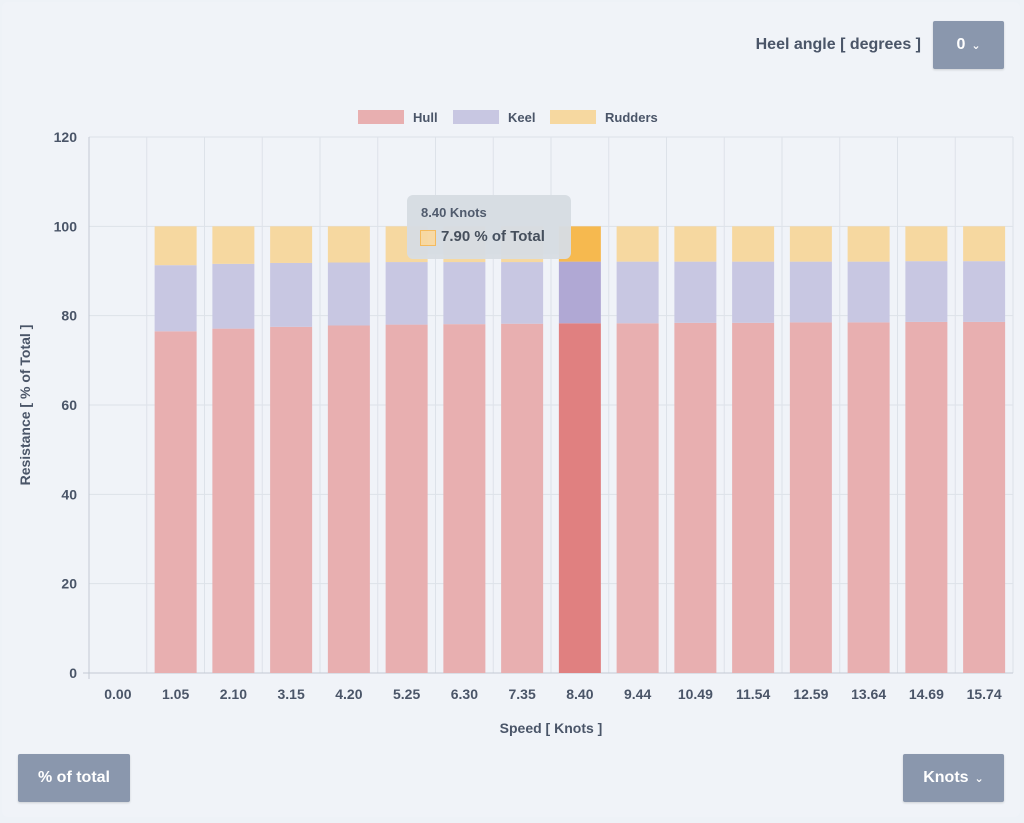 Image resolution: width=1024 pixels, height=823 pixels. What do you see at coordinates (810, 694) in the screenshot?
I see `x-tick-label: 12.59` at bounding box center [810, 694].